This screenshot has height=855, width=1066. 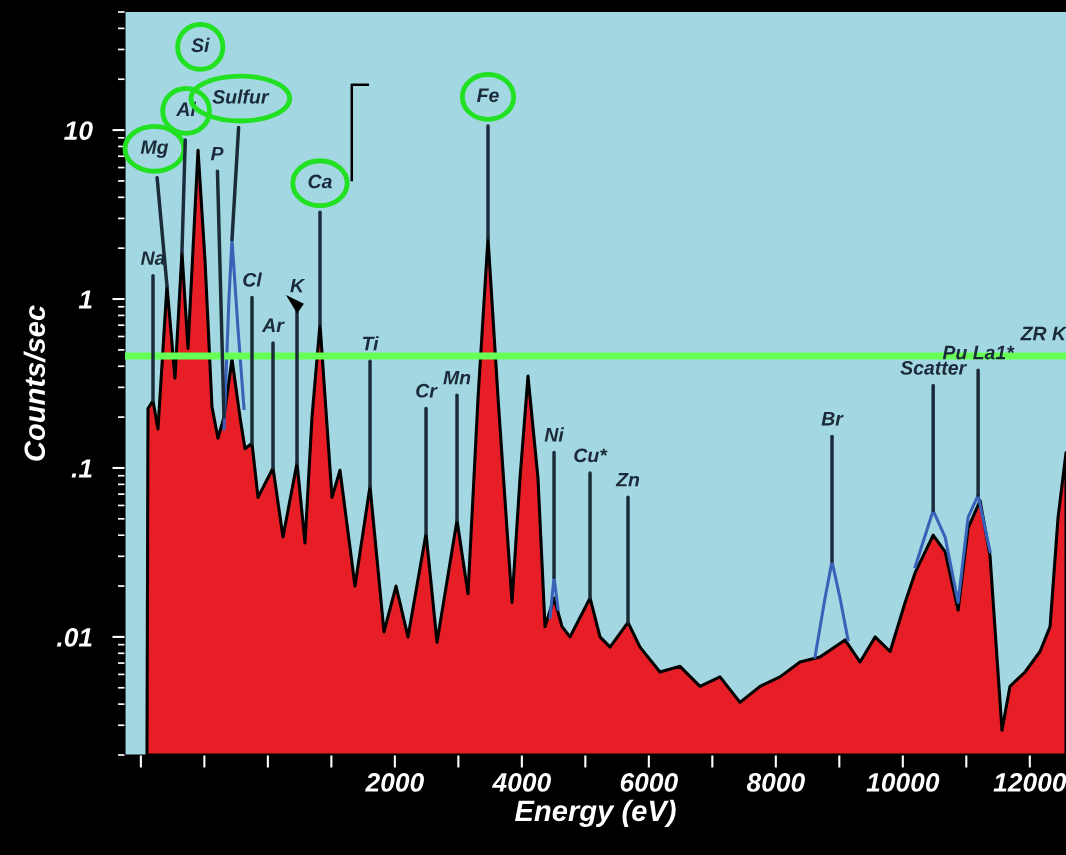 What do you see at coordinates (34, 383) in the screenshot?
I see `y-axis-title: Counts/sec` at bounding box center [34, 383].